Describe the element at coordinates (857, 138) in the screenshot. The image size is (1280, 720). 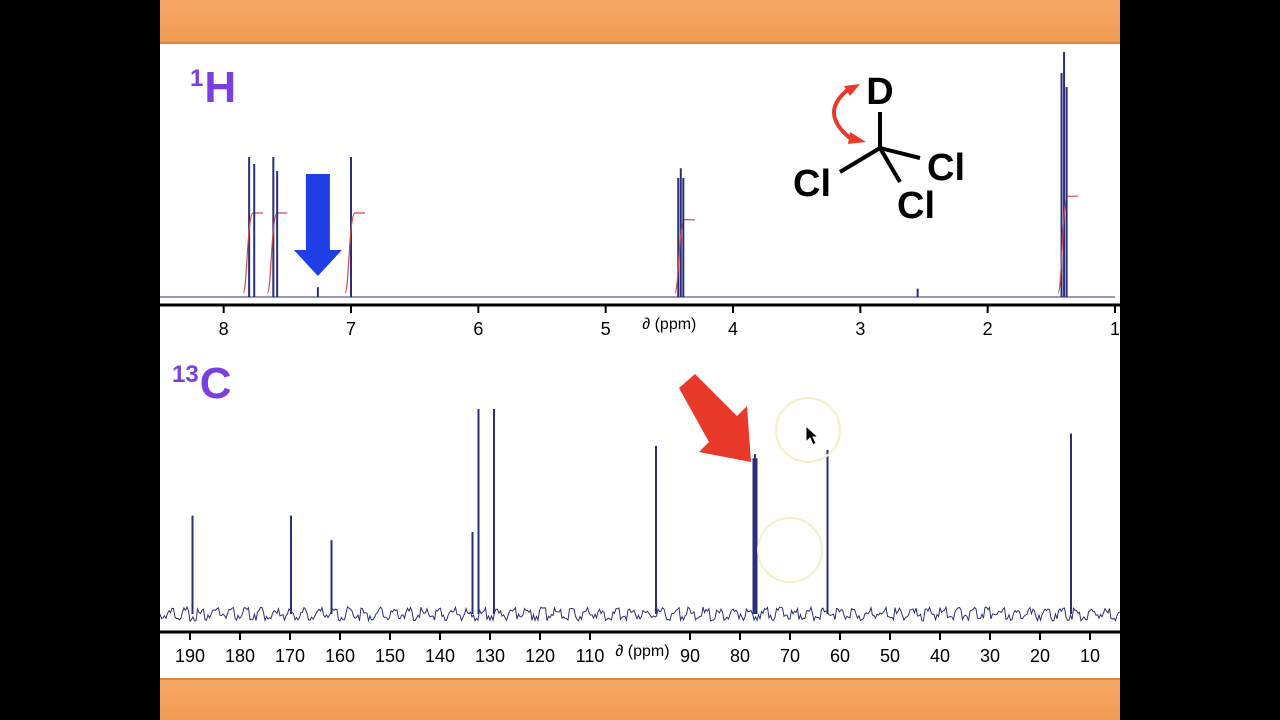
I see `exchange-arrowhead-bottom` at that location.